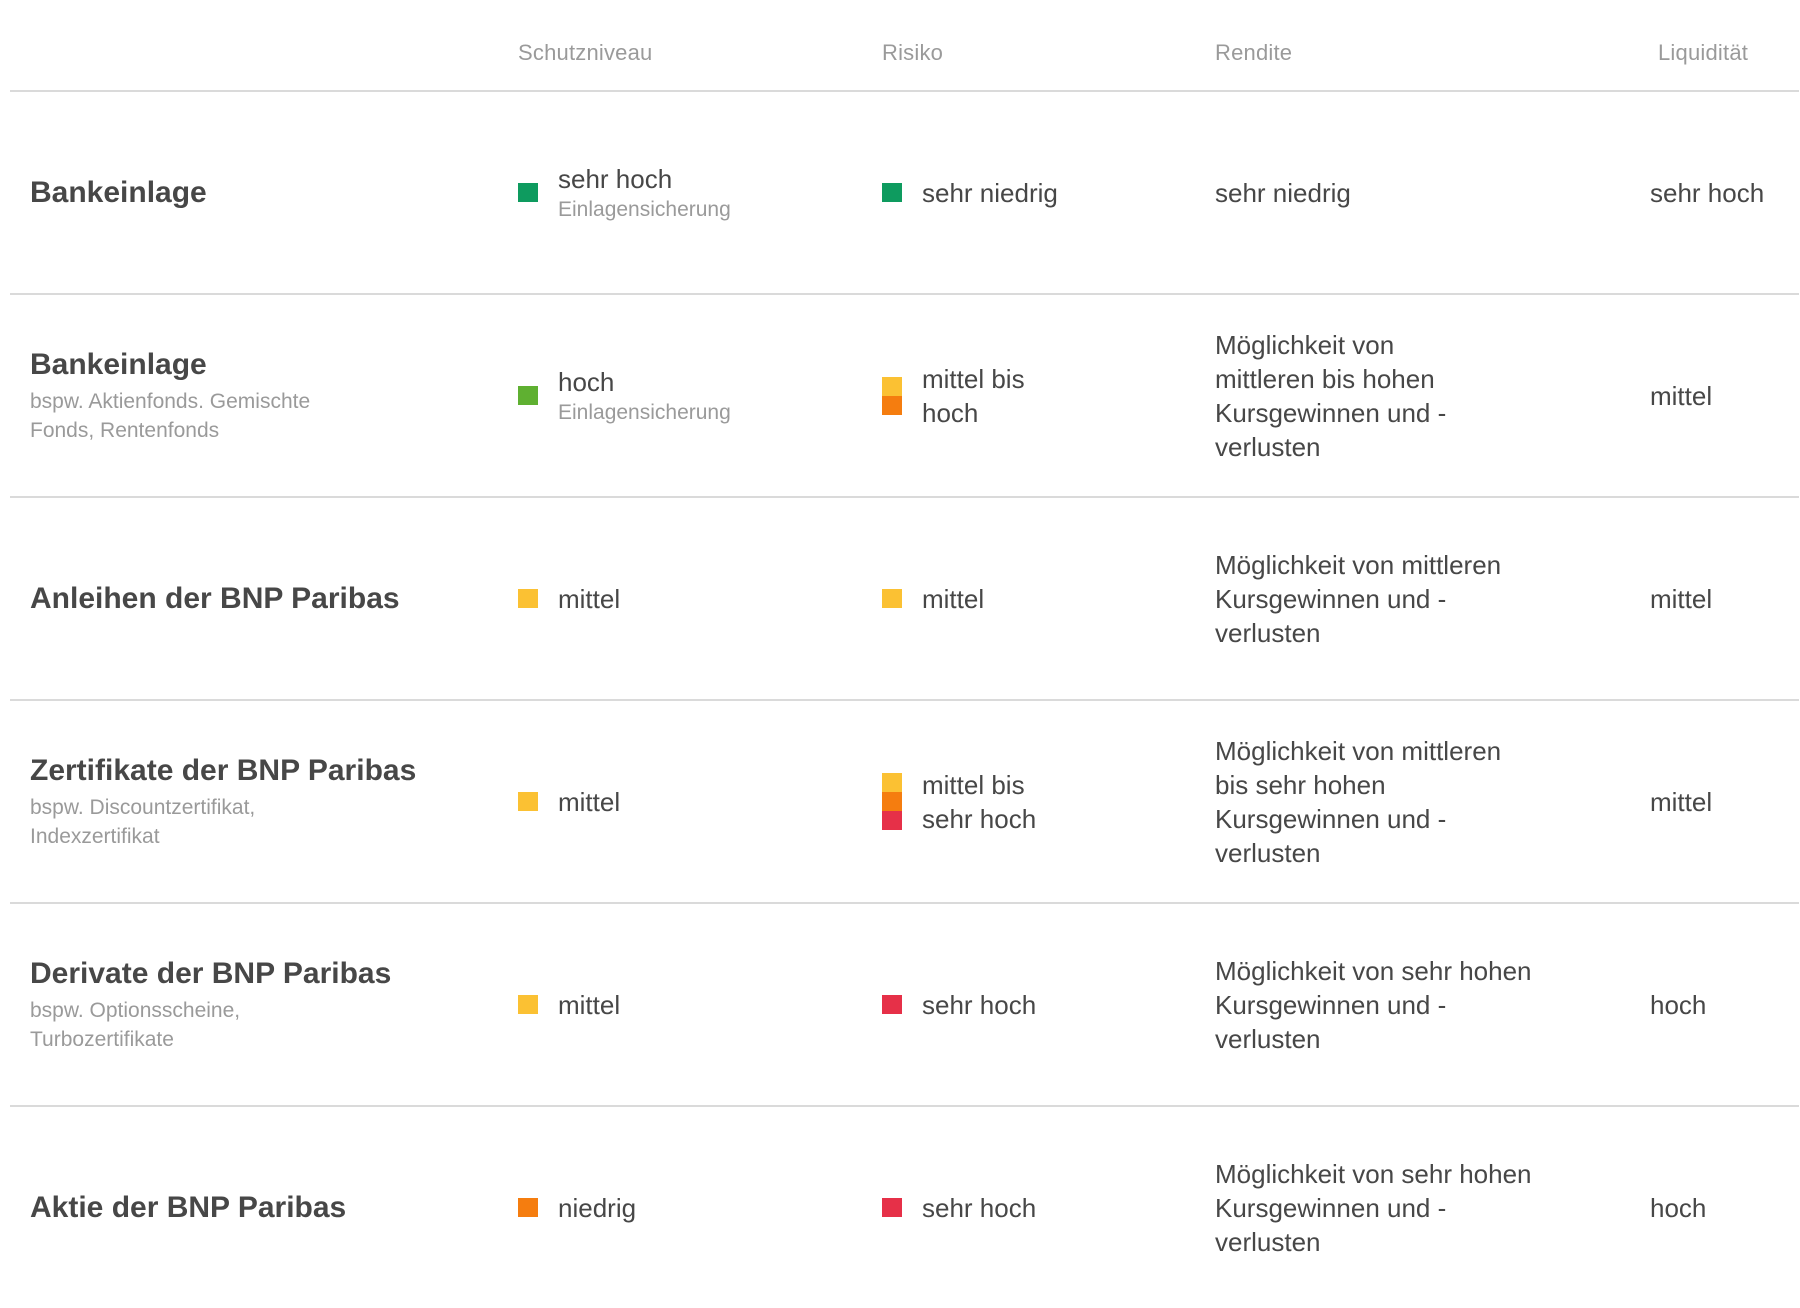  I want to click on risiko-value: sehr niedrig, so click(990, 192).